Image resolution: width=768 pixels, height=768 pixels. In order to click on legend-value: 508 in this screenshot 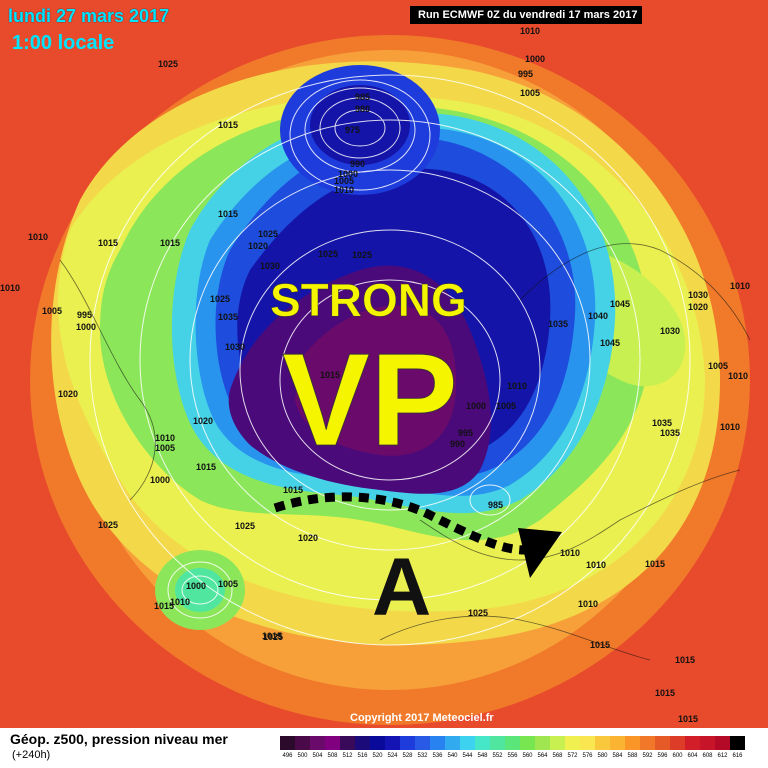, I will do `click(332, 756)`.